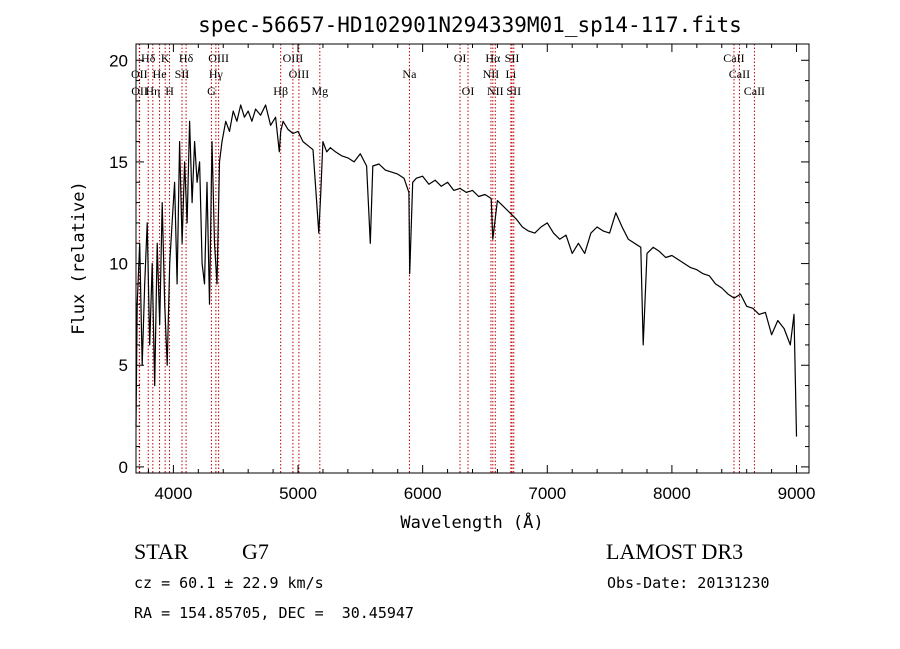  What do you see at coordinates (160, 74) in the screenshot?
I see `line-label-3: He` at bounding box center [160, 74].